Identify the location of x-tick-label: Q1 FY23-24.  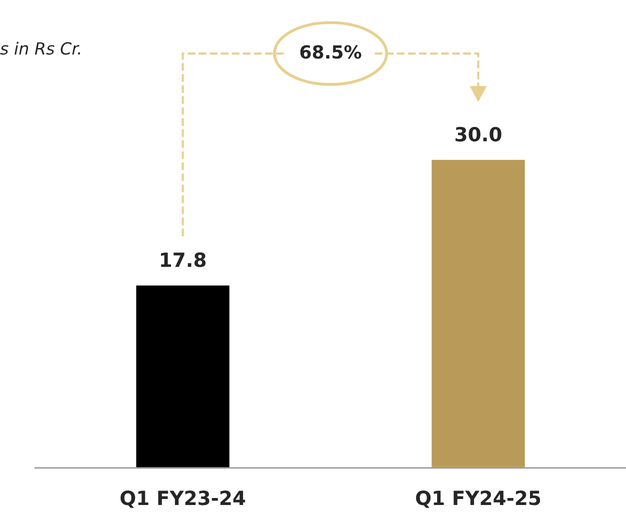
(183, 499).